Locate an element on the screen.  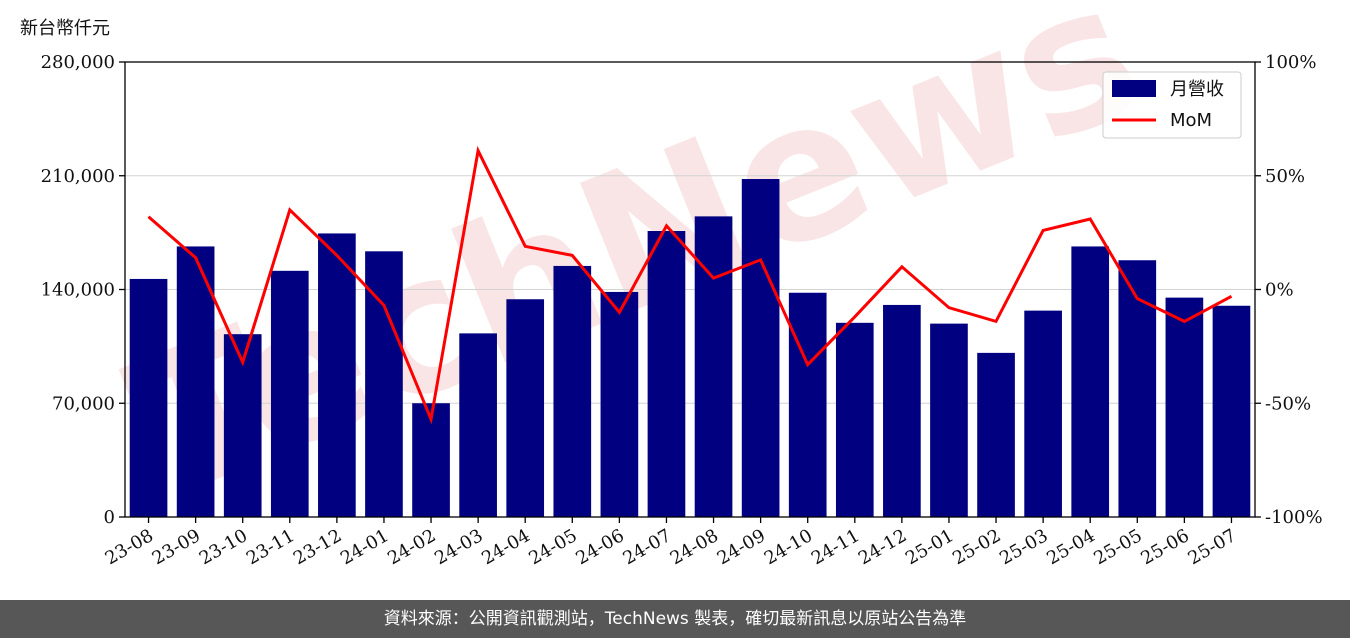
x-tick-label: 24-07 is located at coordinates (647, 547).